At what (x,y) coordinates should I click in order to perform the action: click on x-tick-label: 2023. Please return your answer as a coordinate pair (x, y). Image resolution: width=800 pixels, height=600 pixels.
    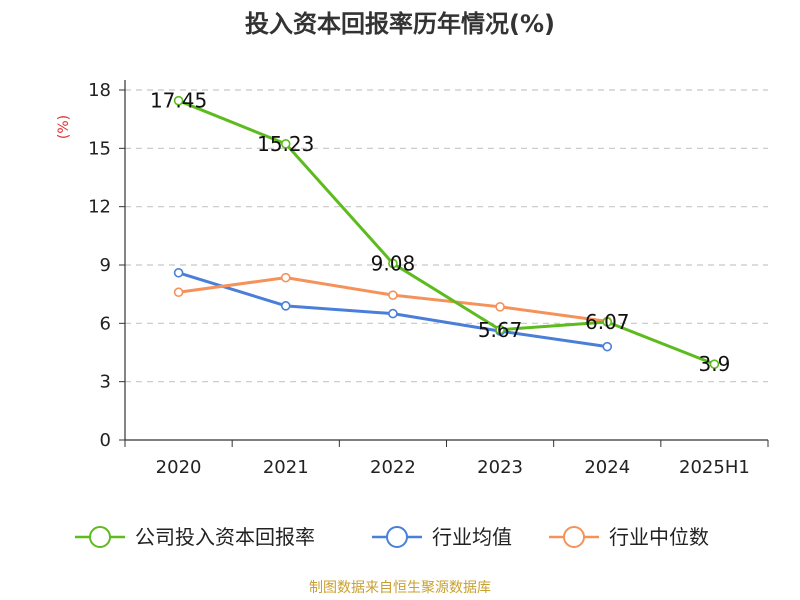
    Looking at the image, I should click on (500, 467).